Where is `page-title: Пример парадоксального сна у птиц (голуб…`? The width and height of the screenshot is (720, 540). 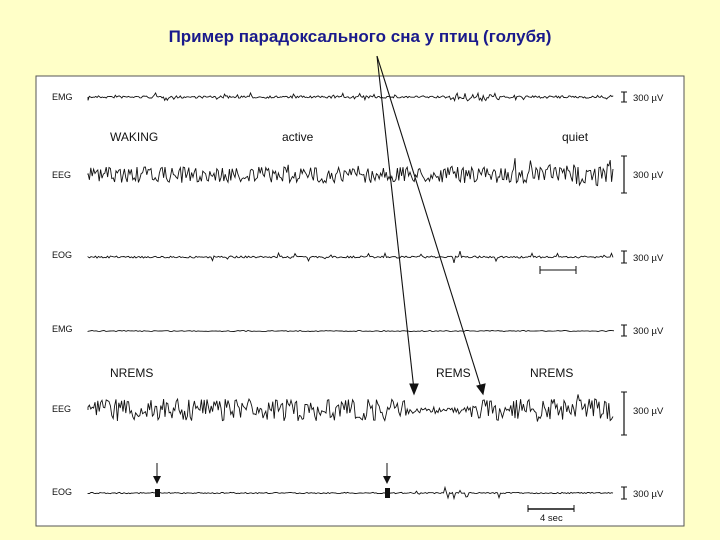
page-title: Пример парадоксального сна у птиц (голуб… is located at coordinates (360, 36).